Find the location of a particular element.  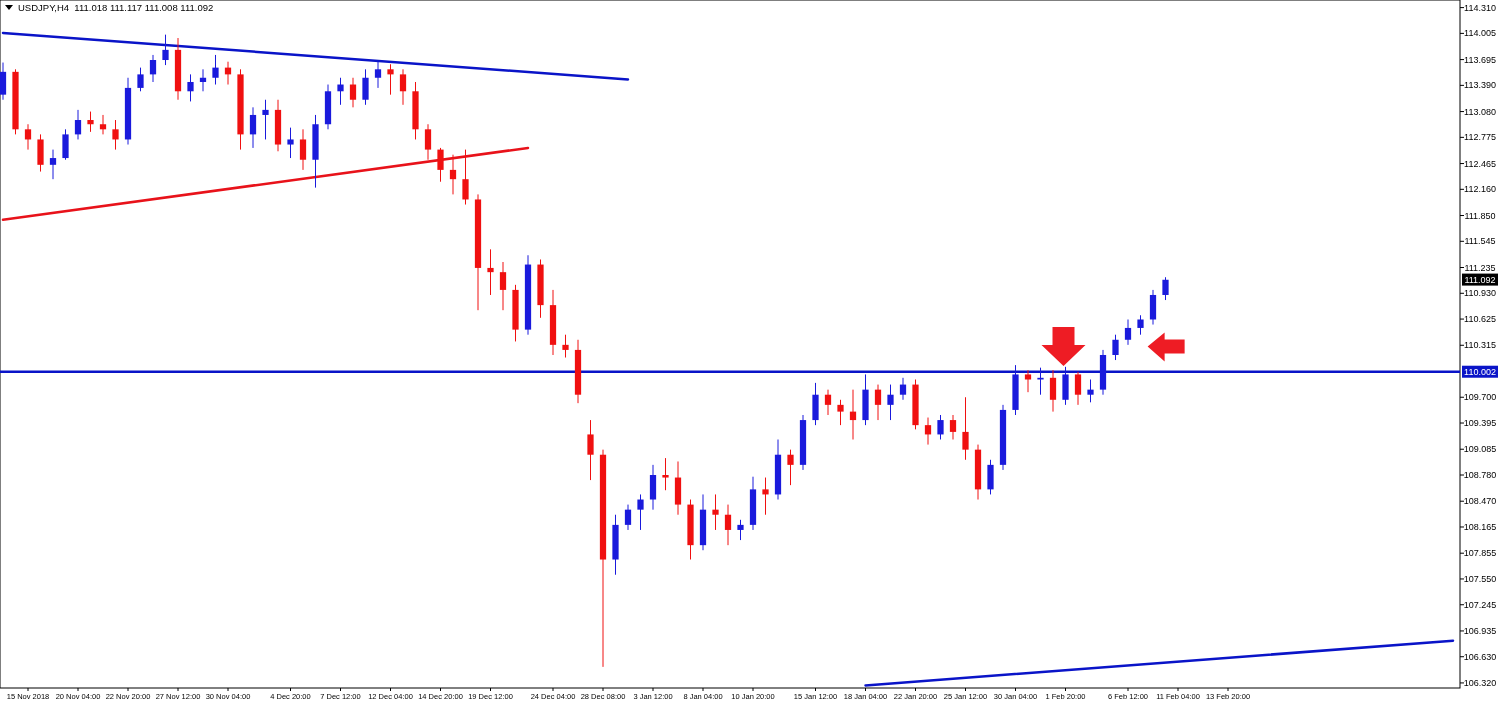

y-tick-label: 111.545 is located at coordinates (1480, 241).